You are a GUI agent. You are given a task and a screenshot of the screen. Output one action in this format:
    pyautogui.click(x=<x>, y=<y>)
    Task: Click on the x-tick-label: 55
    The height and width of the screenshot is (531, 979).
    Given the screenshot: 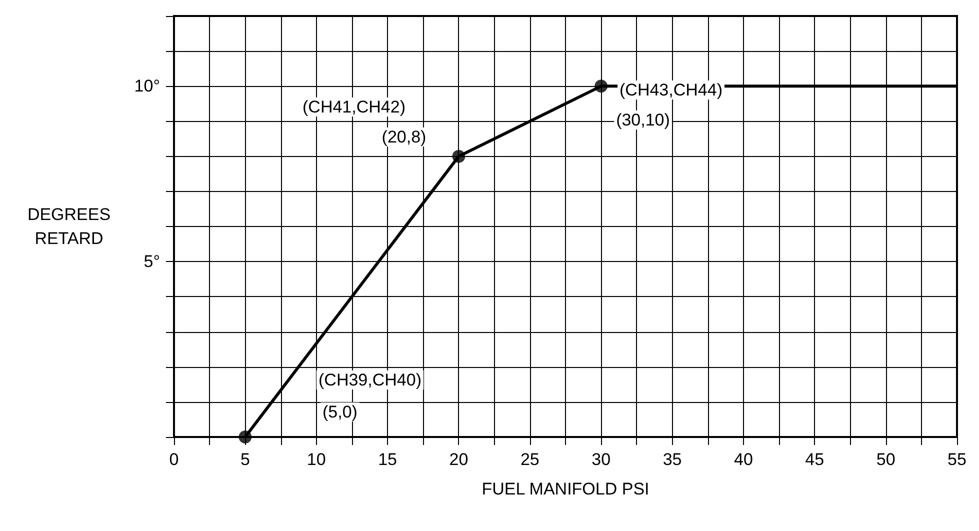 What is the action you would take?
    pyautogui.click(x=957, y=459)
    